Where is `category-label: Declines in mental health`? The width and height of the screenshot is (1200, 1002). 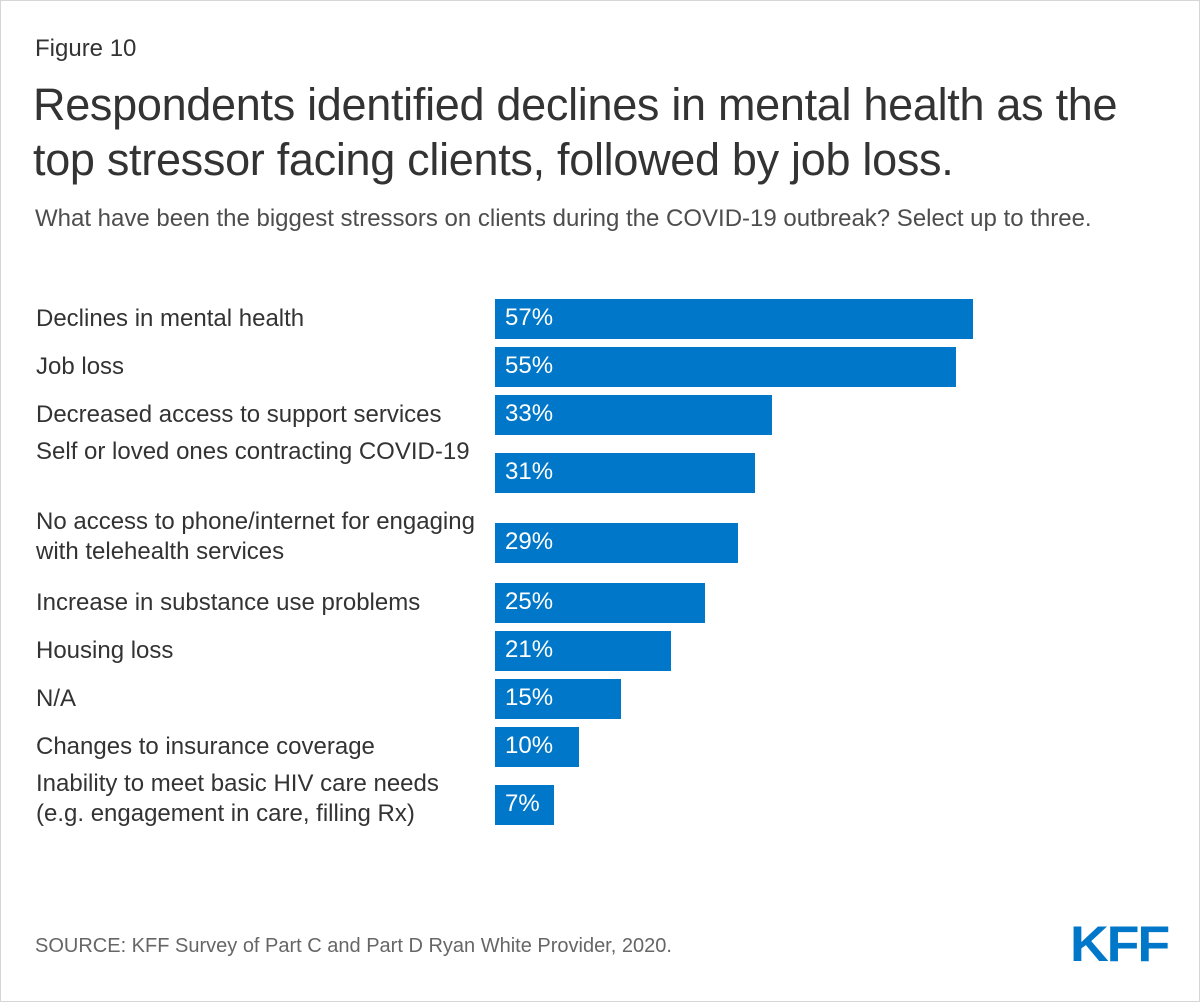 category-label: Declines in mental health is located at coordinates (170, 318).